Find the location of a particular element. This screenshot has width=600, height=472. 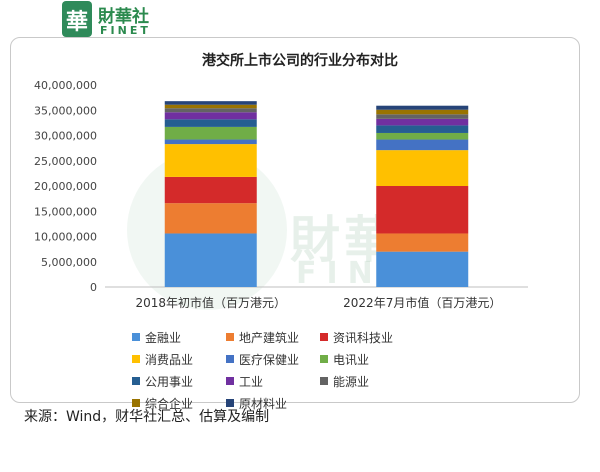

source-note: 来源：Wind，财华社汇总、估算及编制 is located at coordinates (147, 417).